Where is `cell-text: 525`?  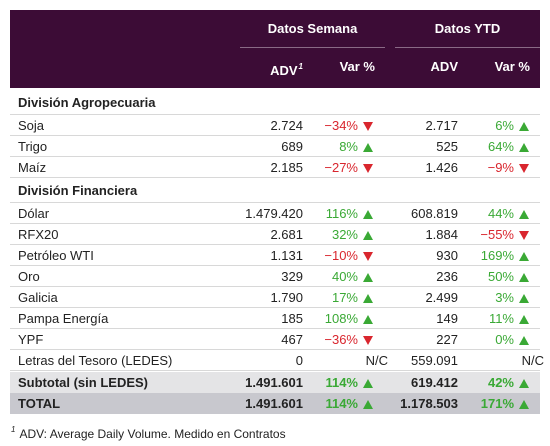
cell-text: 525 is located at coordinates (447, 146).